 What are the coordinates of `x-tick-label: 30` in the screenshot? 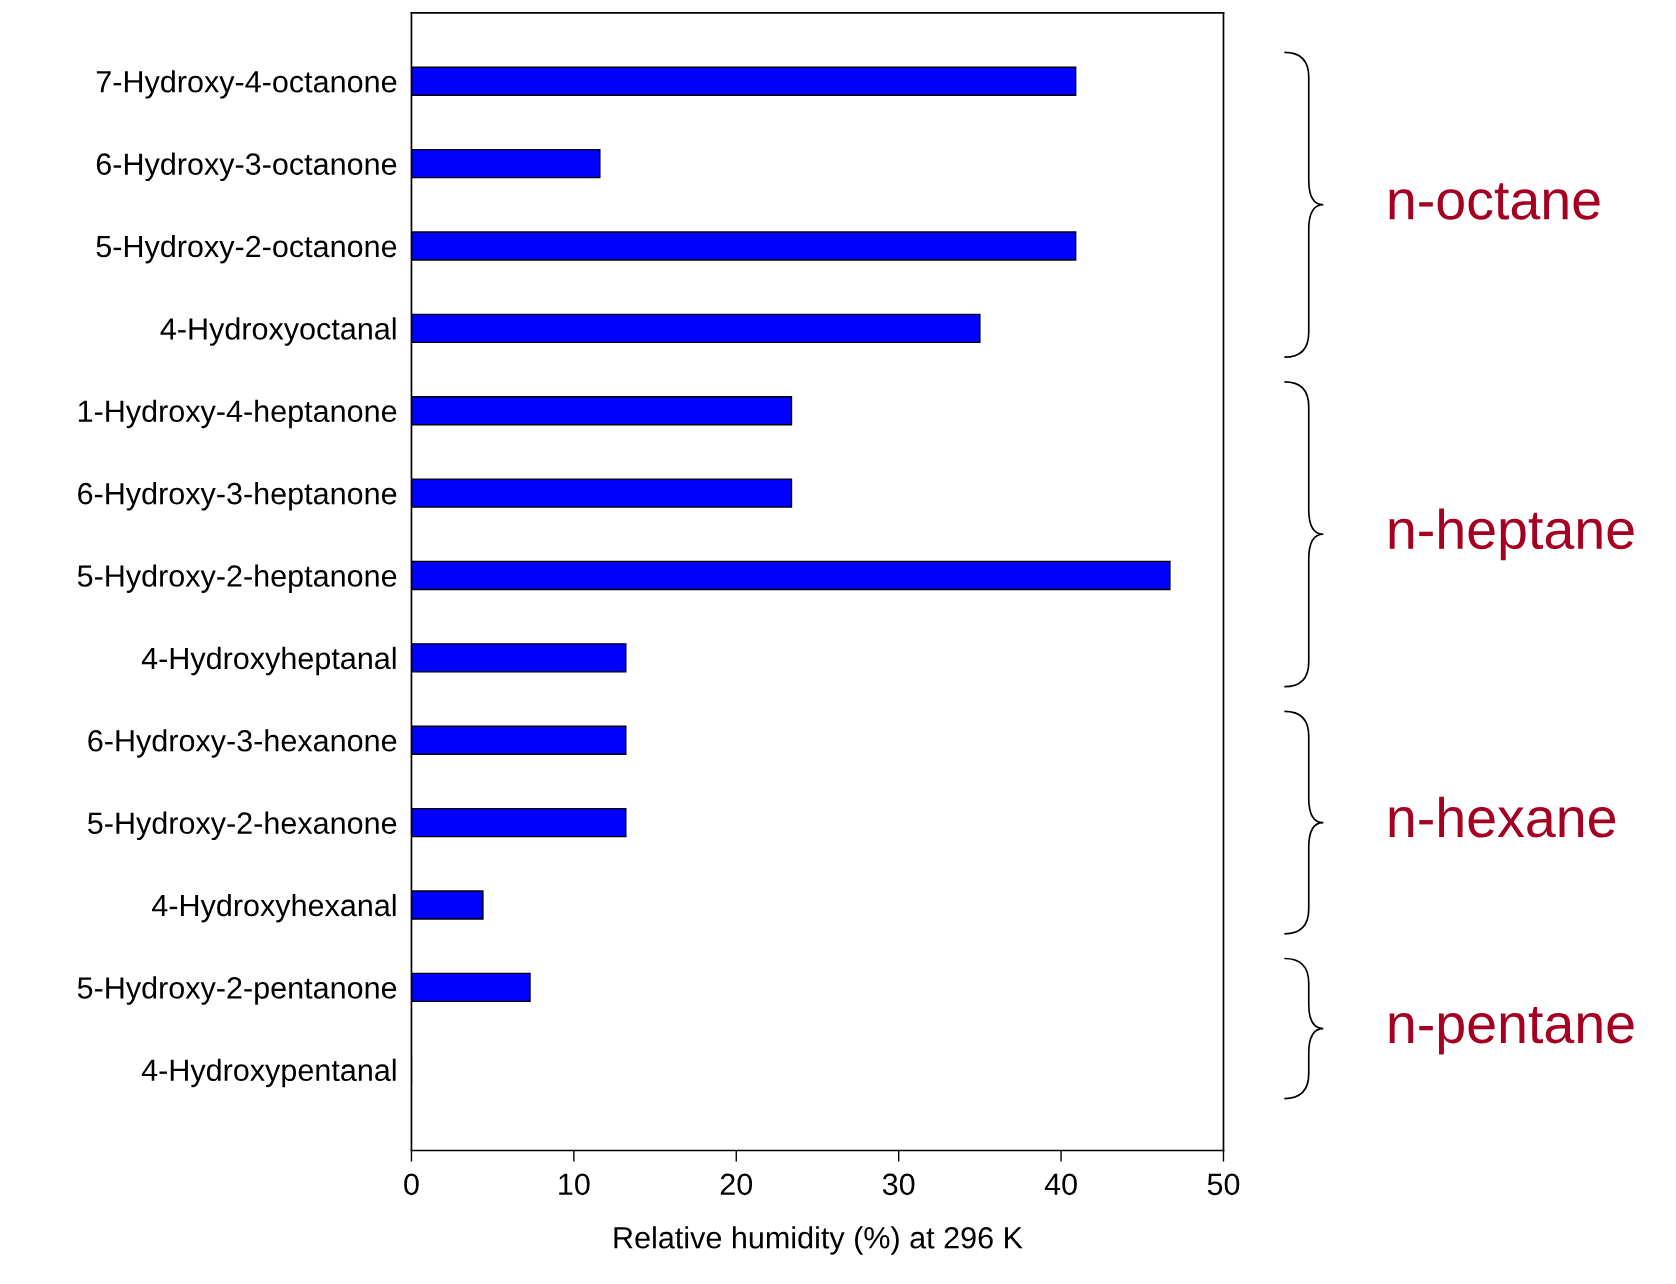 It's located at (898, 1184).